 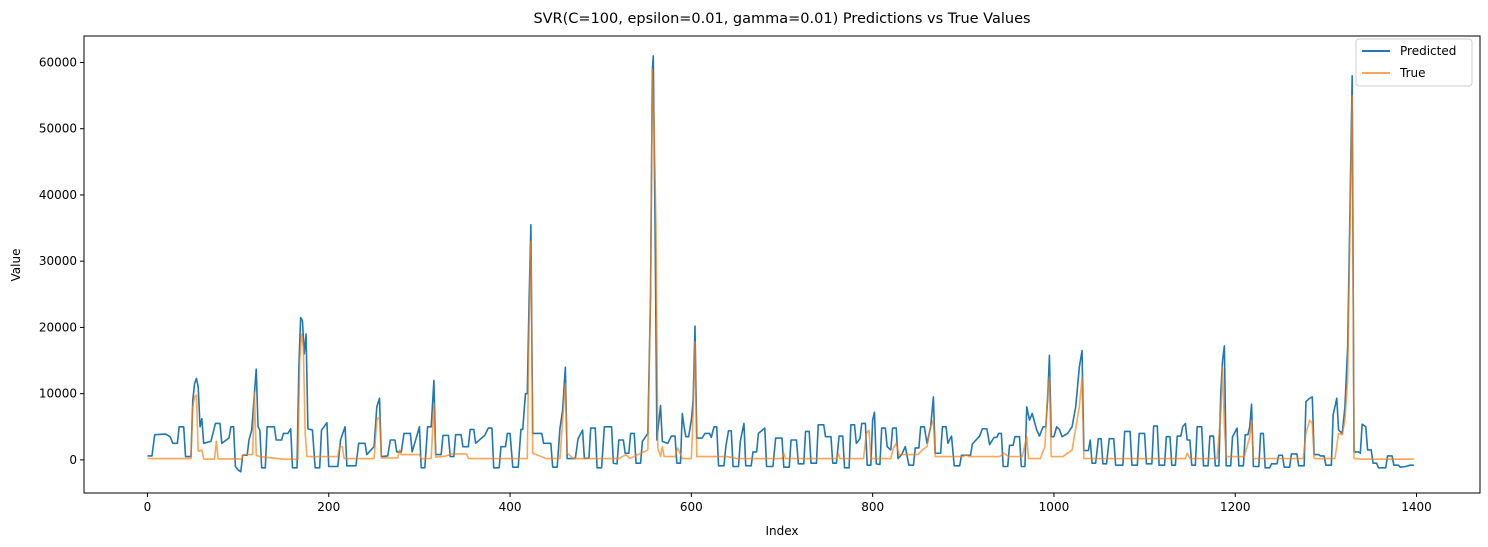 What do you see at coordinates (1235, 507) in the screenshot?
I see `x-tick-label: 1200` at bounding box center [1235, 507].